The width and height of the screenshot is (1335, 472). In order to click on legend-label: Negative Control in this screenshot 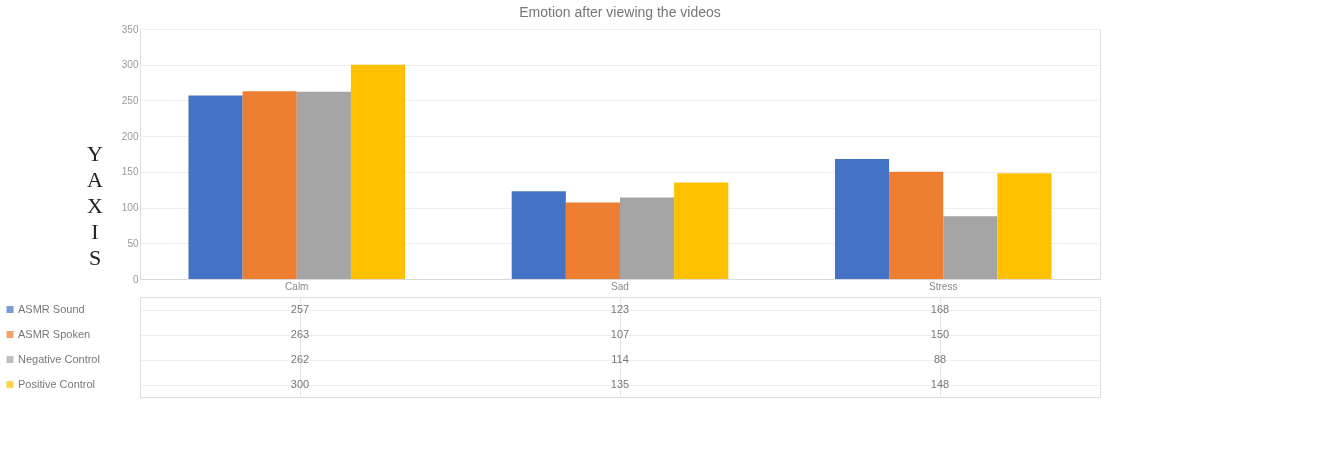, I will do `click(59, 358)`.